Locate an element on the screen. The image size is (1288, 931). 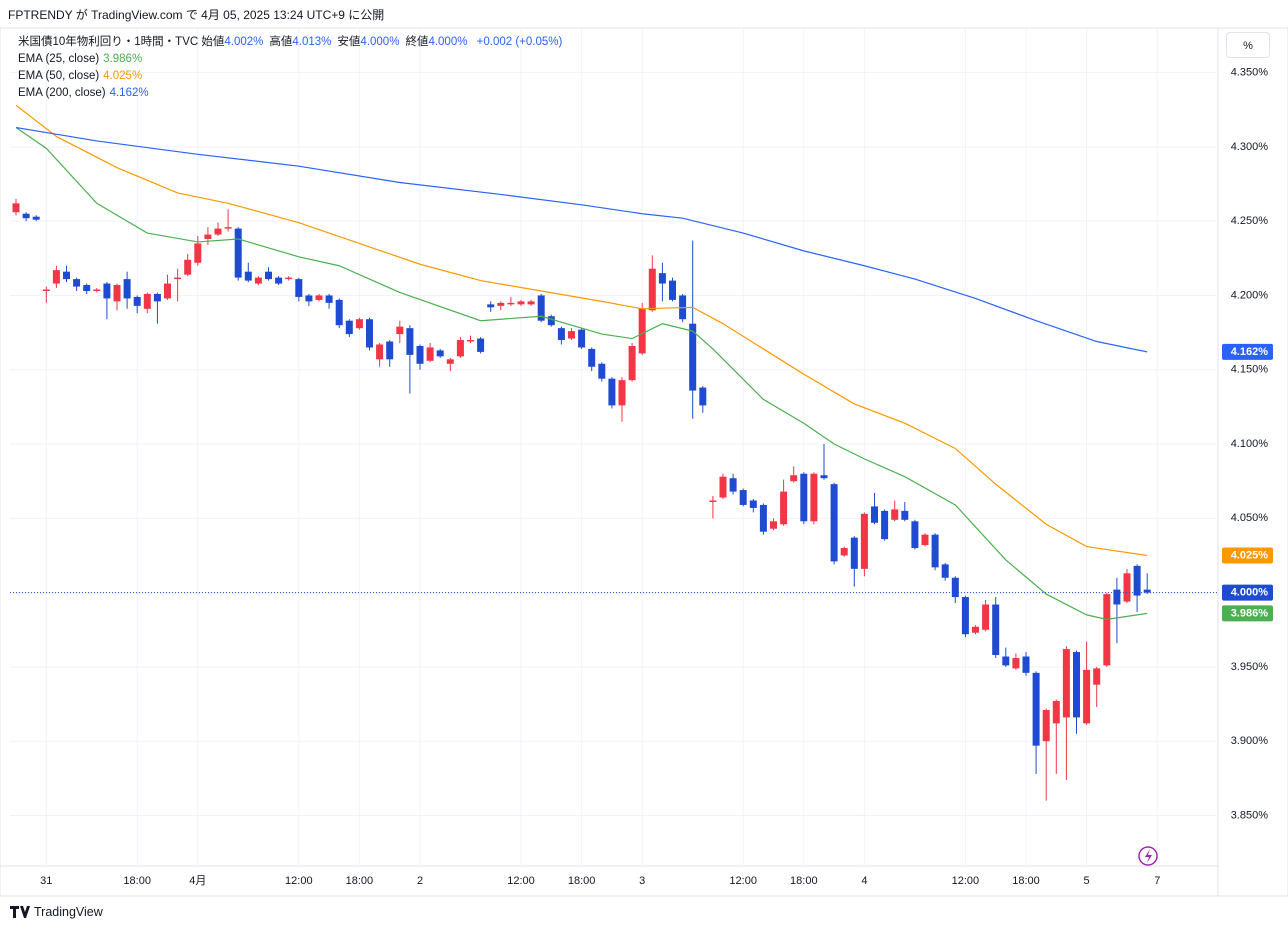
ohlc-label: 始値 is located at coordinates (213, 42).